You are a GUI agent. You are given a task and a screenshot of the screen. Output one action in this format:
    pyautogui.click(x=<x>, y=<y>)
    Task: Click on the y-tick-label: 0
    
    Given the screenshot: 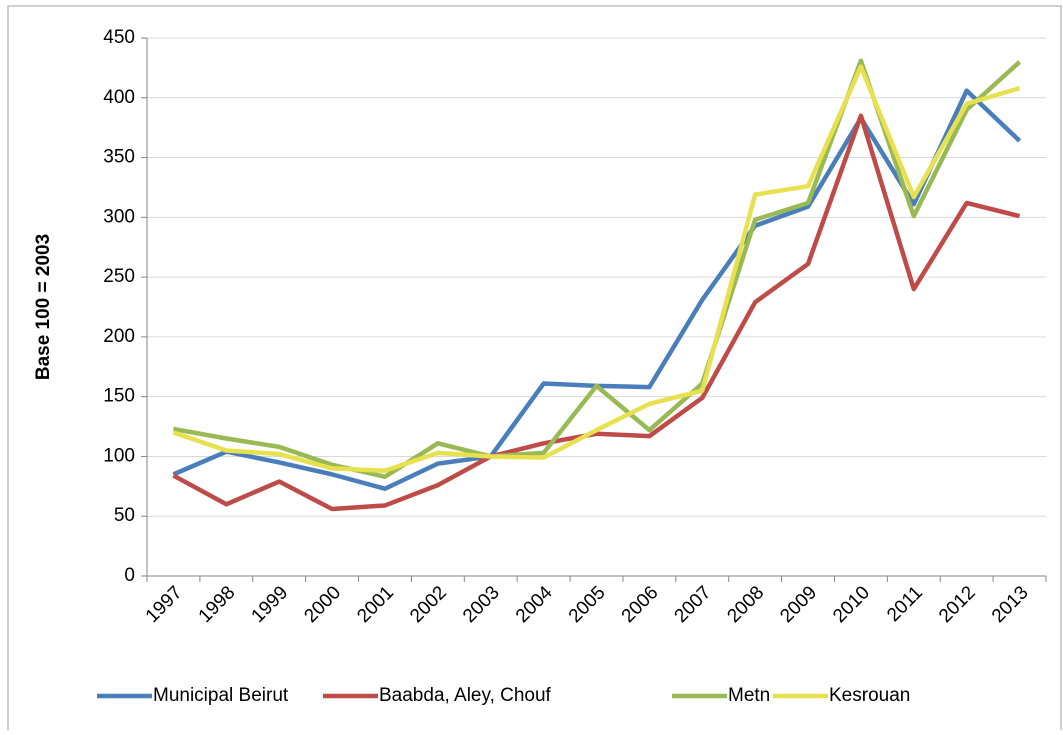 What is the action you would take?
    pyautogui.click(x=129, y=575)
    